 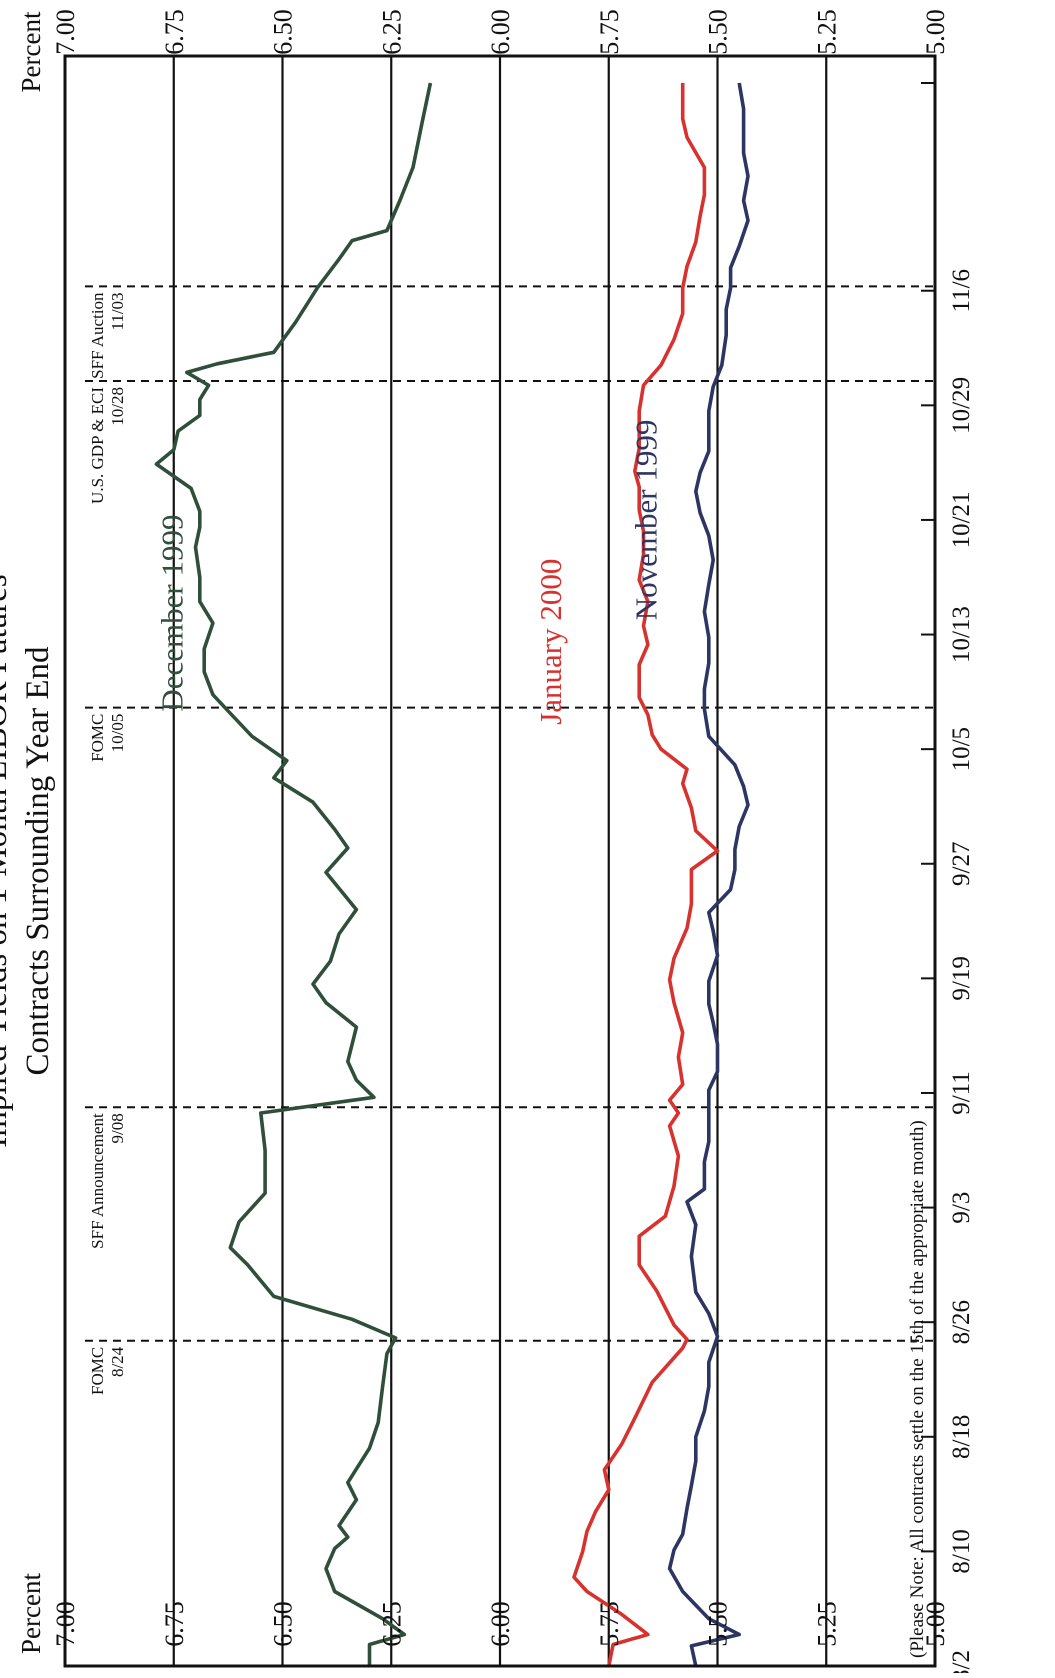 What do you see at coordinates (408, 572) in the screenshot?
I see `series-labels: December 1999 January 2000 November 1999` at bounding box center [408, 572].